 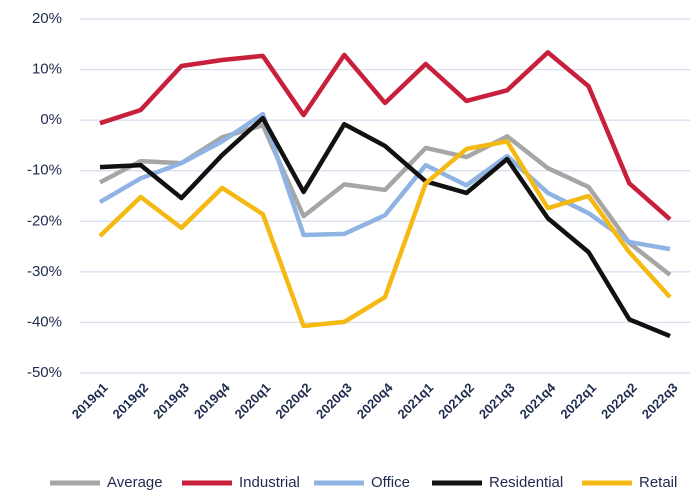 What do you see at coordinates (47, 18) in the screenshot?
I see `y-tick-label: 20%` at bounding box center [47, 18].